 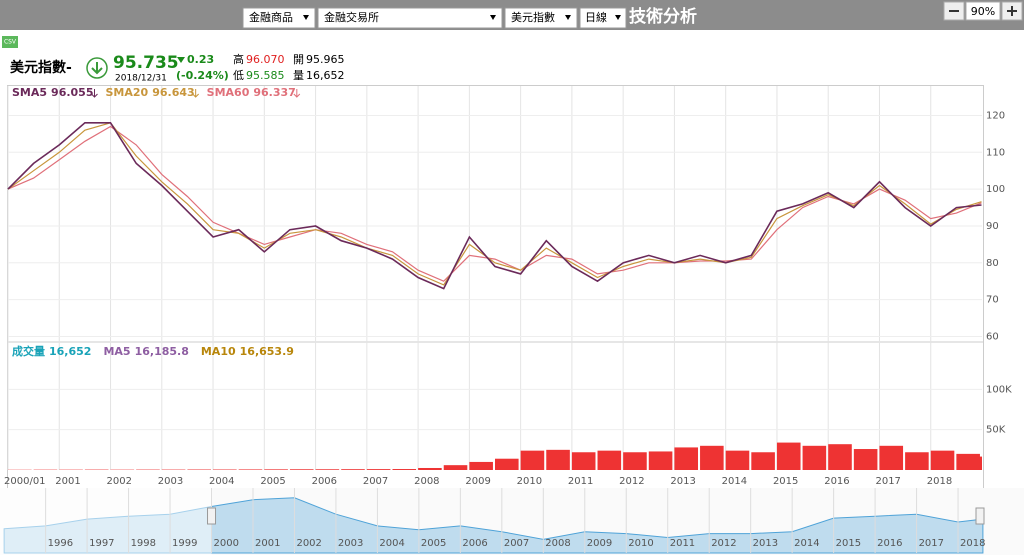 I want to click on product-dropdown, so click(x=279, y=18).